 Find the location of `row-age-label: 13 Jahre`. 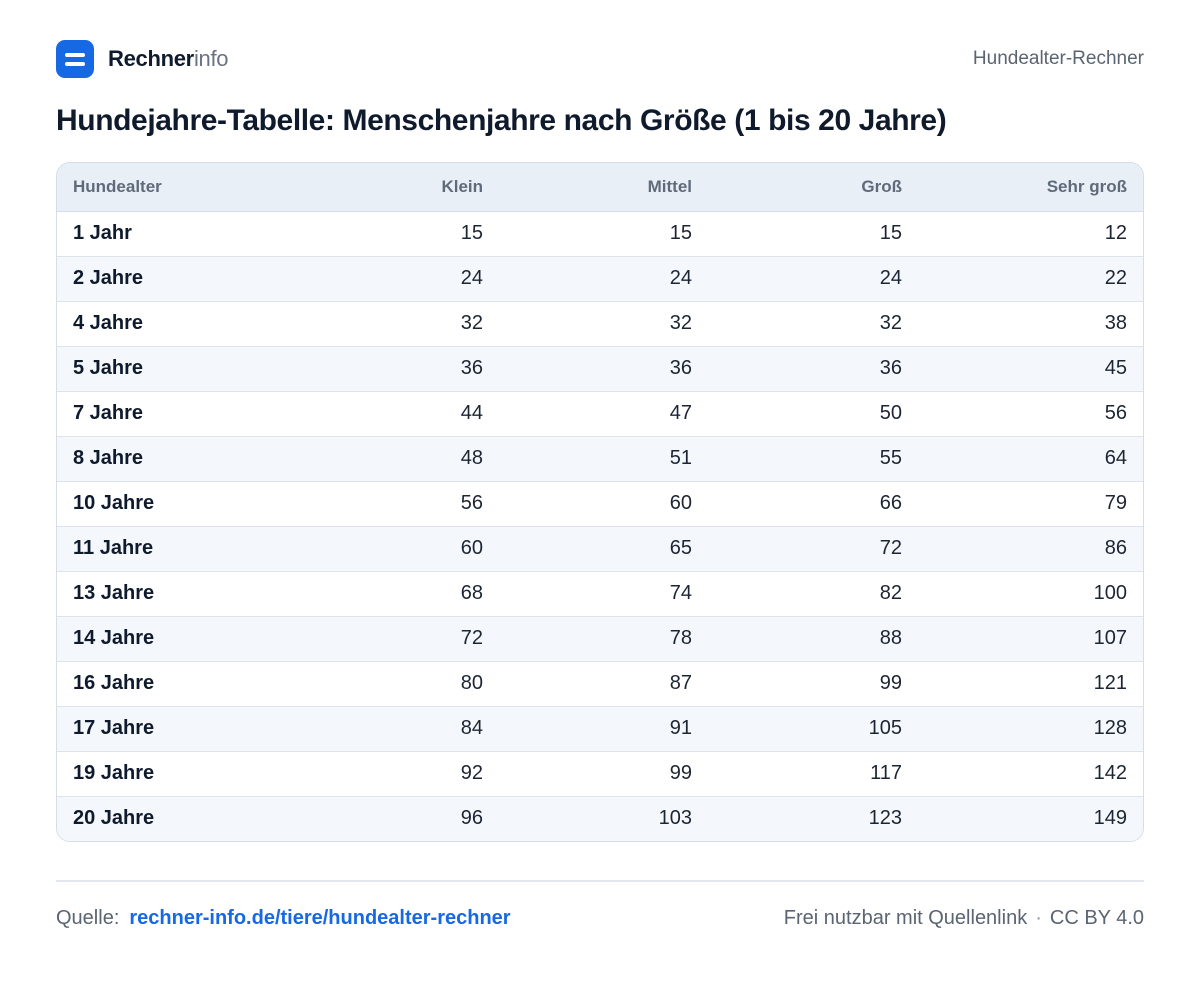

row-age-label: 13 Jahre is located at coordinates (114, 593).